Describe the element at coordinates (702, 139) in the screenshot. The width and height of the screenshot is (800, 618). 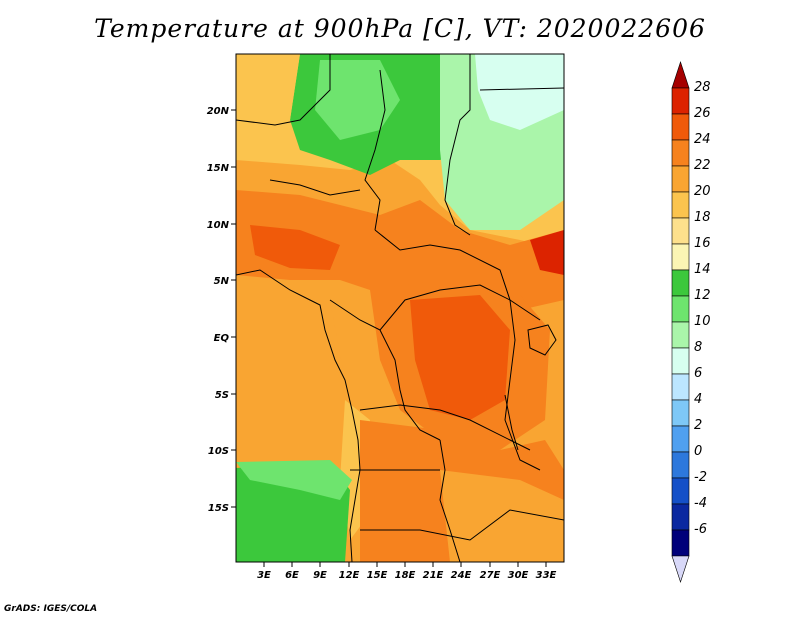
I see `colorbar-label: 24` at that location.